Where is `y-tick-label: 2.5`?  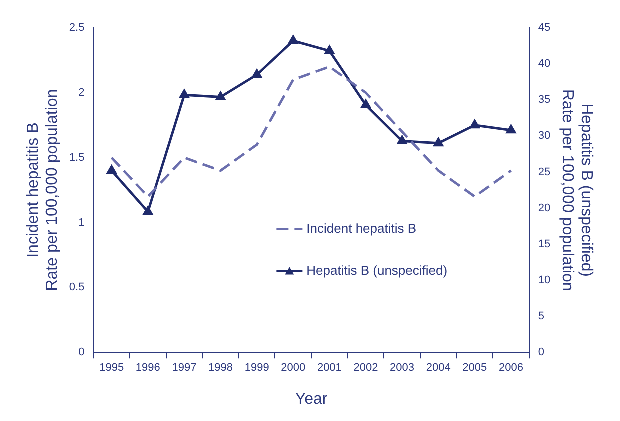
y-tick-label: 2.5 is located at coordinates (77, 28).